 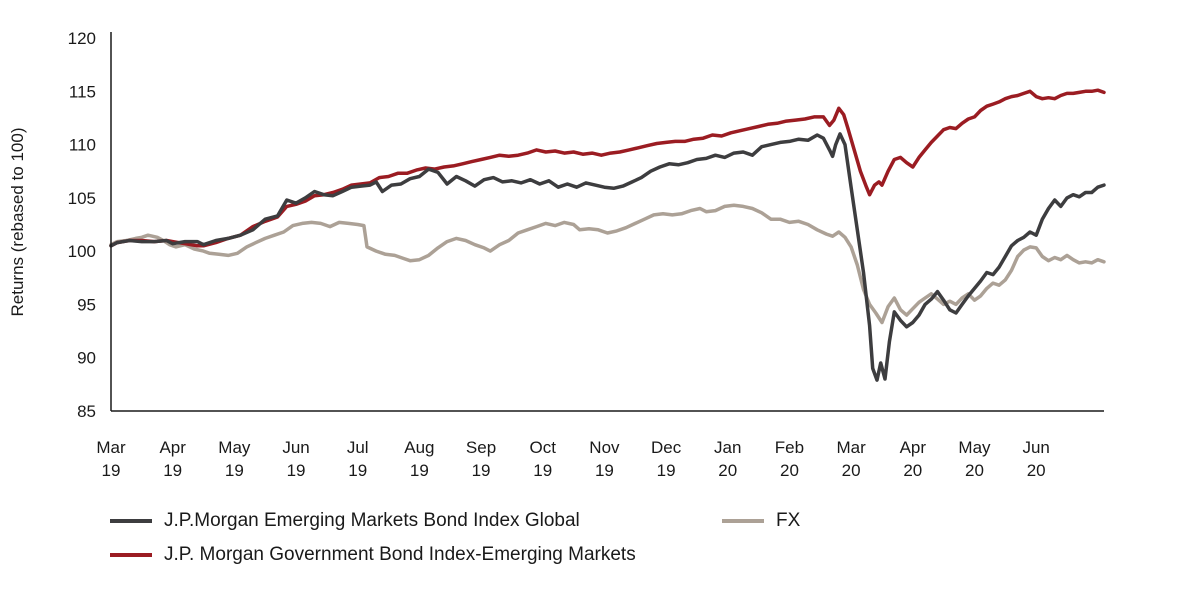 I want to click on y-tick-label: 85, so click(x=86, y=411).